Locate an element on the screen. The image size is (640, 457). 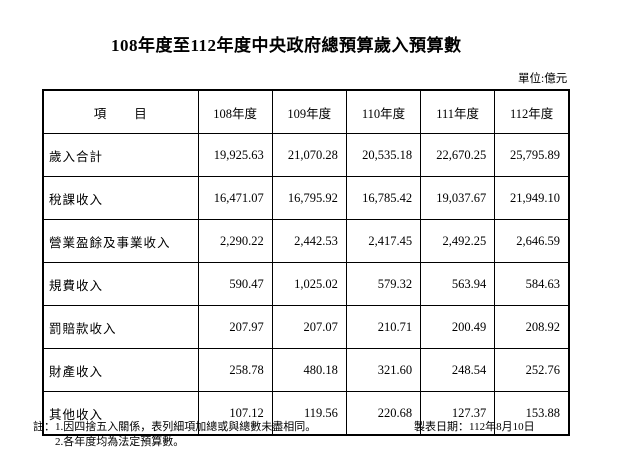
value-cell: 21,070.28 is located at coordinates (309, 155).